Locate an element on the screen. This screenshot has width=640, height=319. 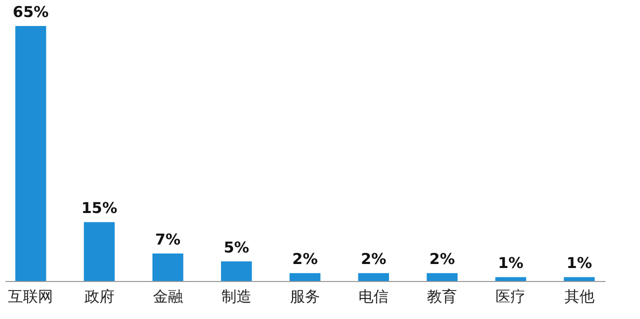
data-label: 7% is located at coordinates (168, 239).